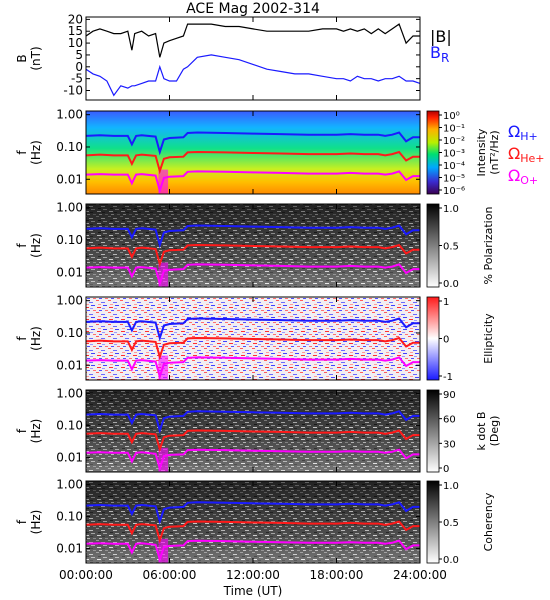  What do you see at coordinates (441, 46) in the screenshot?
I see `legend: |B|BR` at bounding box center [441, 46].